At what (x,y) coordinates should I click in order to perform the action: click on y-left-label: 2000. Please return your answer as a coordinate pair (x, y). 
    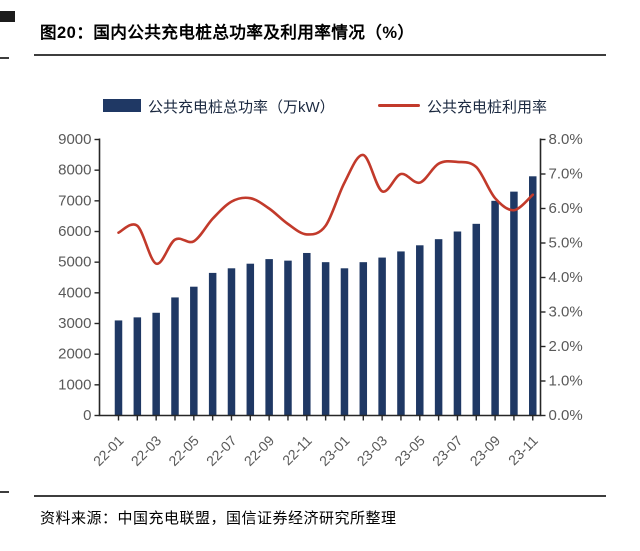
    Looking at the image, I should click on (74, 354).